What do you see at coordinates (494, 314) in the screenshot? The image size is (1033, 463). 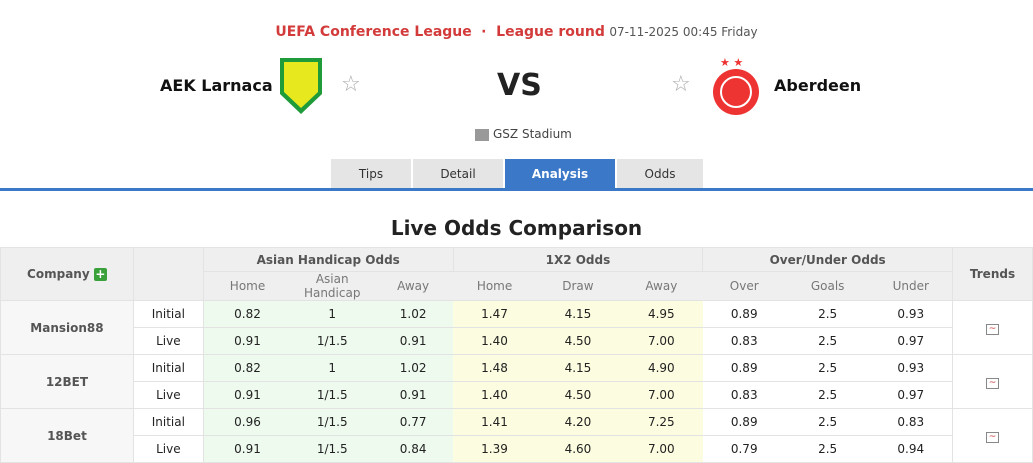 I see `odds-cell: 1.47` at bounding box center [494, 314].